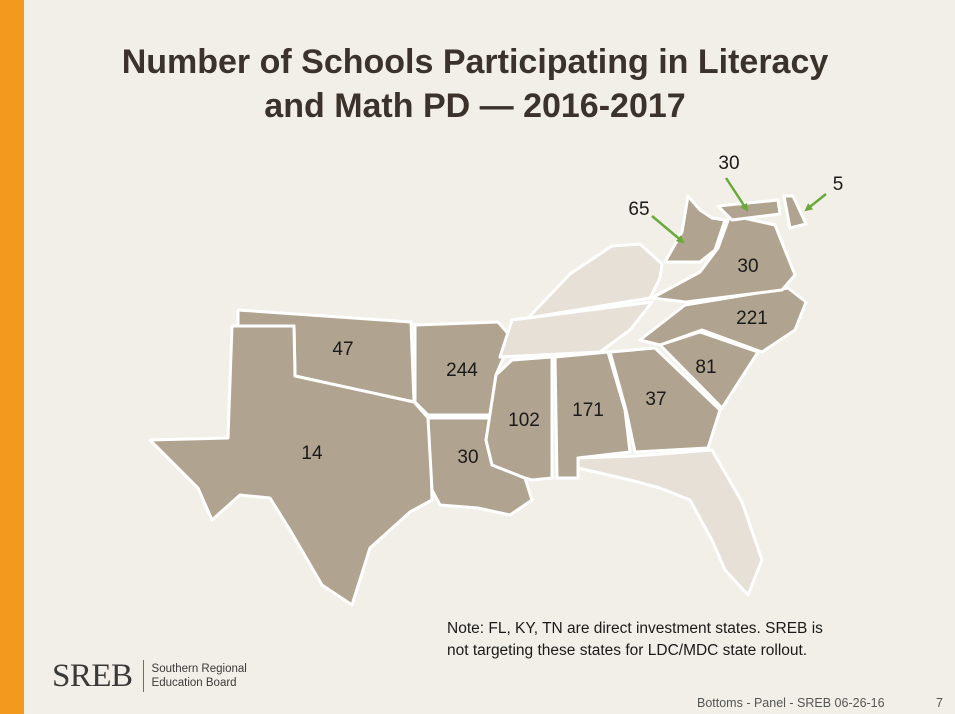 This screenshot has height=714, width=955. What do you see at coordinates (194, 683) in the screenshot?
I see `logo-subtitle-line-2: Education Board` at bounding box center [194, 683].